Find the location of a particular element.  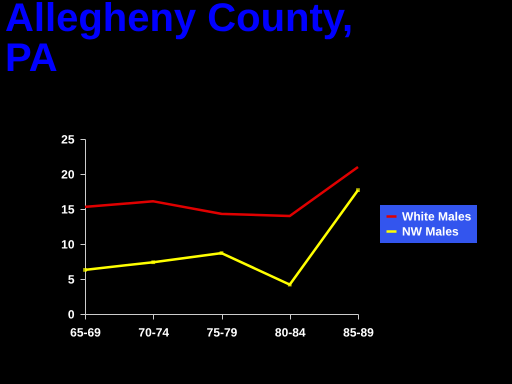

x-tick-label: 80-84 is located at coordinates (290, 333).